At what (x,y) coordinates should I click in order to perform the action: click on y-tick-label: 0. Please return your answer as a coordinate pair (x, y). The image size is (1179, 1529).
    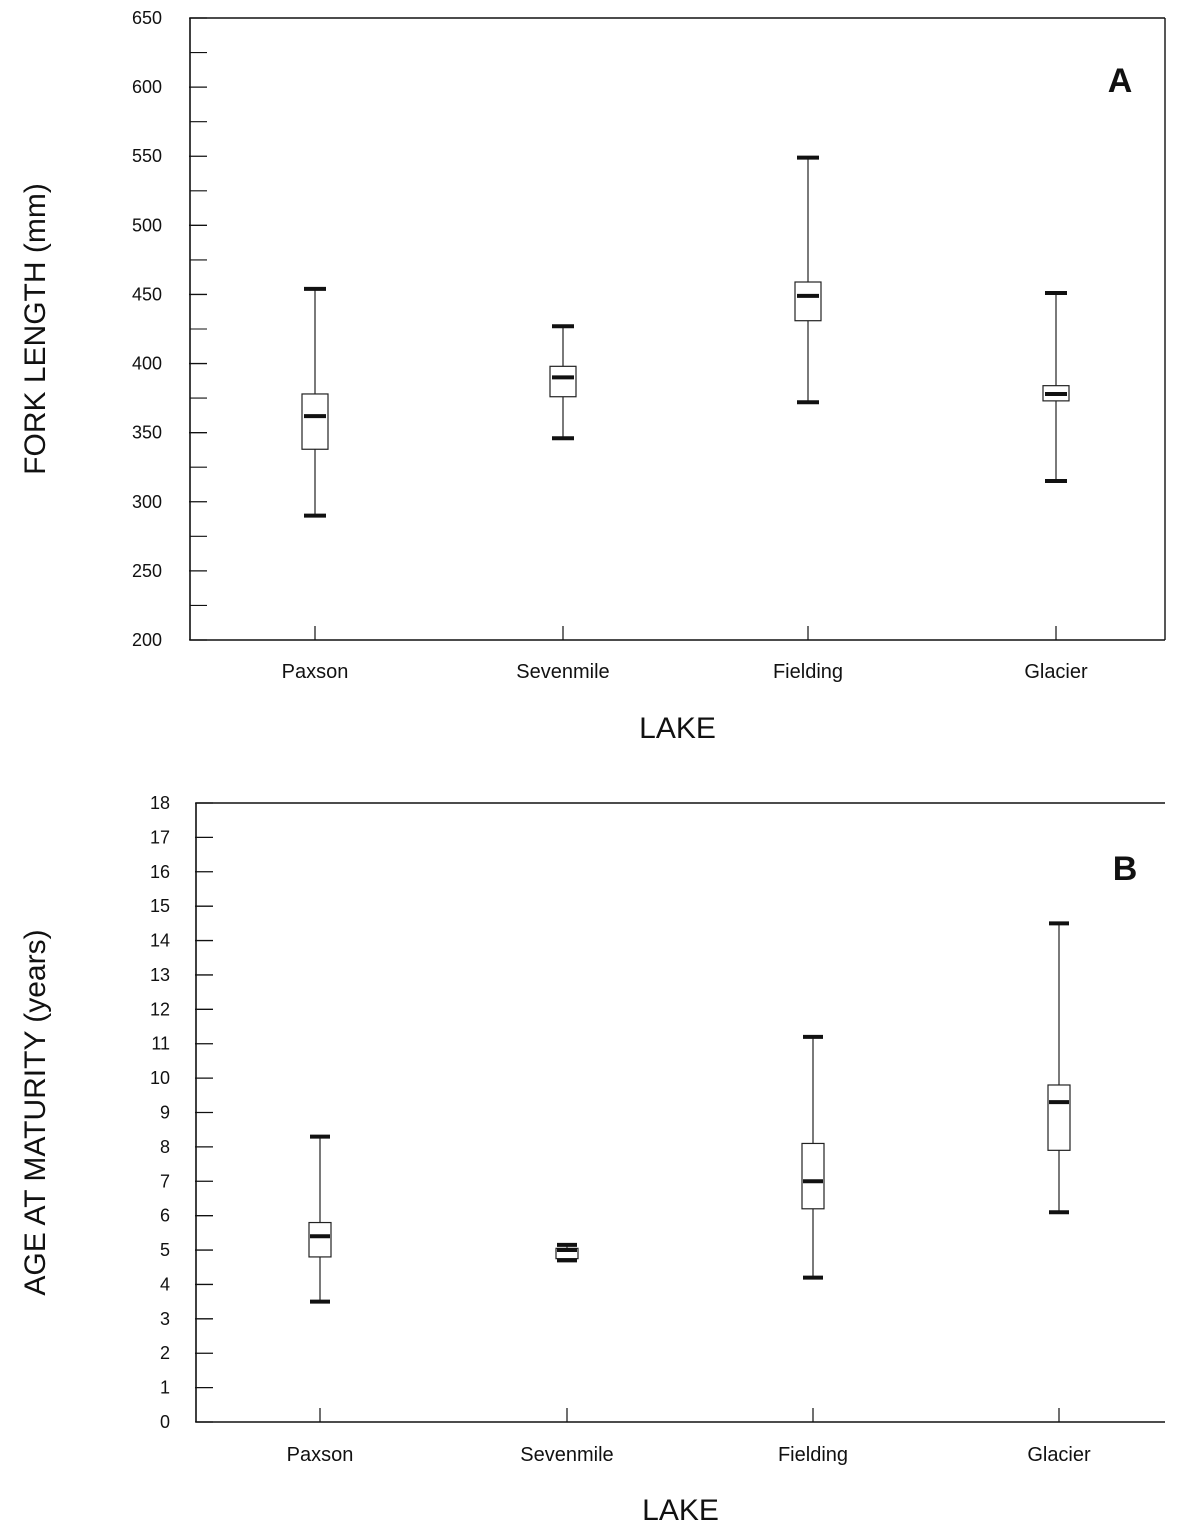
    Looking at the image, I should click on (165, 1422).